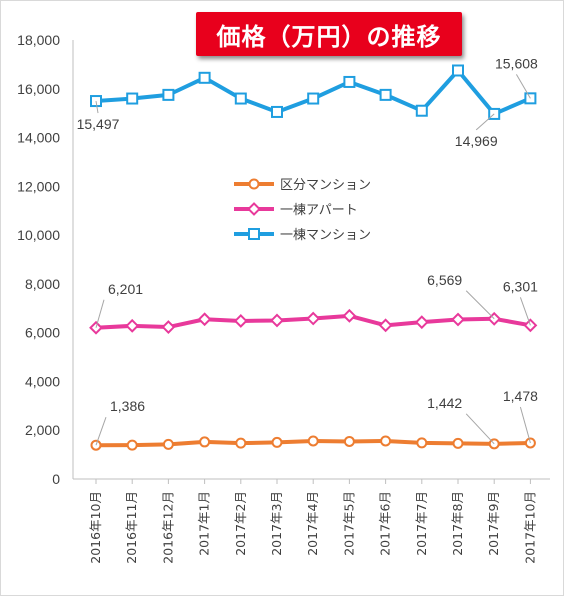 This screenshot has height=596, width=564. I want to click on x-tick-label: 2017年8月, so click(457, 523).